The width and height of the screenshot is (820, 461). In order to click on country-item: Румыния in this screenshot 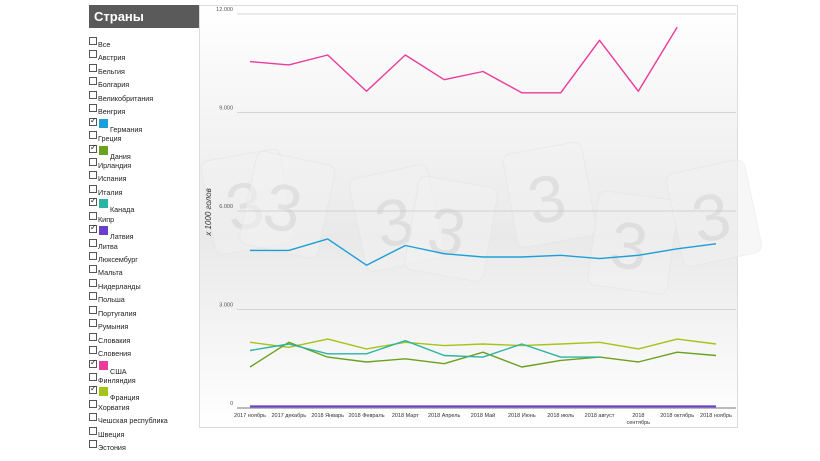, I will do `click(144, 326)`.